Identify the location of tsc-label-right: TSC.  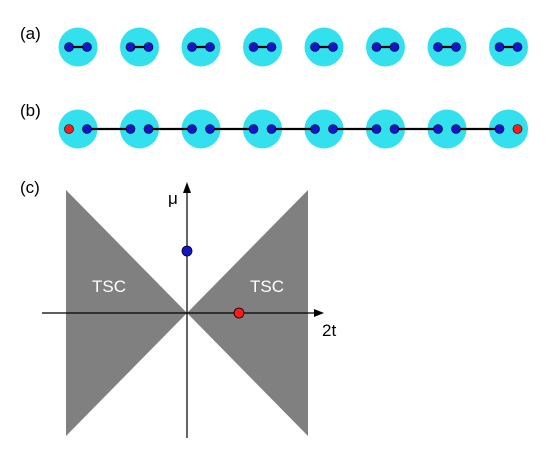
(267, 286).